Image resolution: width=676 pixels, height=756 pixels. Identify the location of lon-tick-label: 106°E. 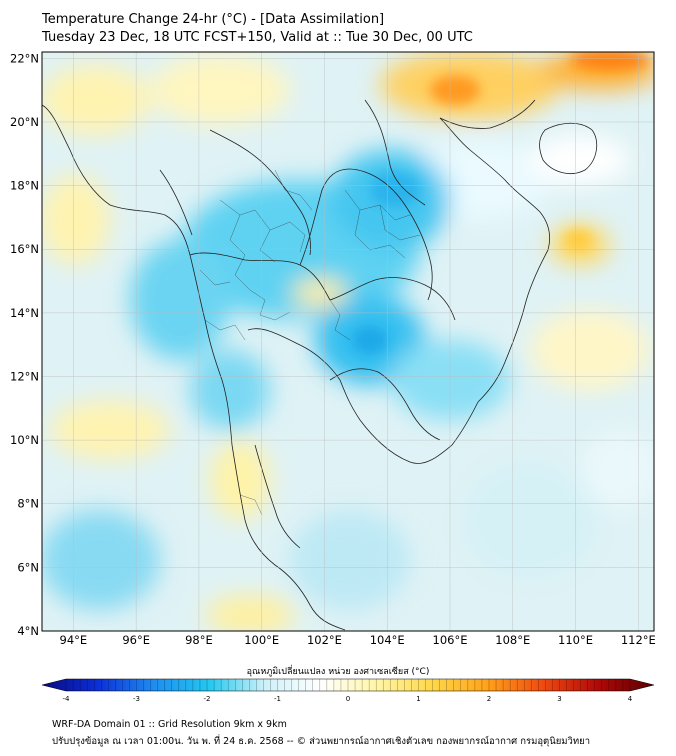
(450, 640).